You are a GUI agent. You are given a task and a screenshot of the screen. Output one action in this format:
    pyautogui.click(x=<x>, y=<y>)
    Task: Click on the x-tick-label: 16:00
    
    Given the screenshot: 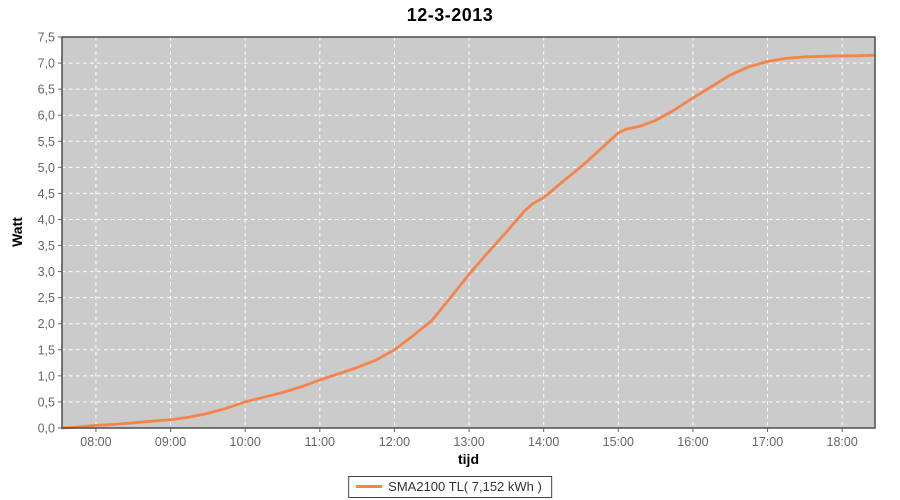 What is the action you would take?
    pyautogui.click(x=692, y=442)
    